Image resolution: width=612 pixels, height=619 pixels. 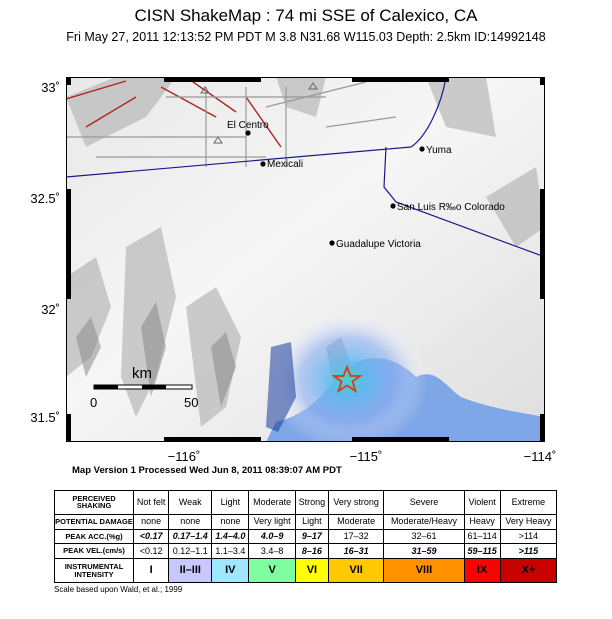 What do you see at coordinates (272, 551) in the screenshot?
I see `vel-4: 3.4–8` at bounding box center [272, 551].